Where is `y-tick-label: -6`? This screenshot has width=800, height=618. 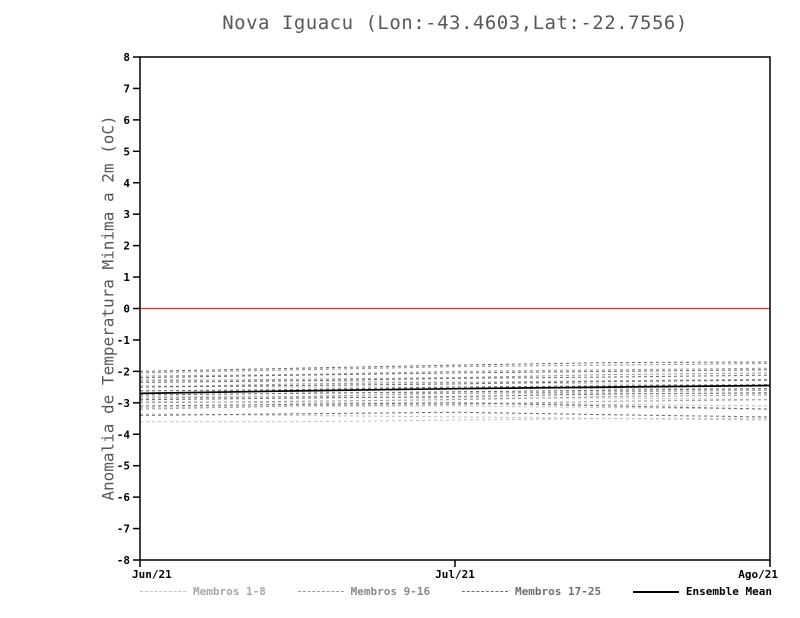
y-tick-label: -6 is located at coordinates (124, 497).